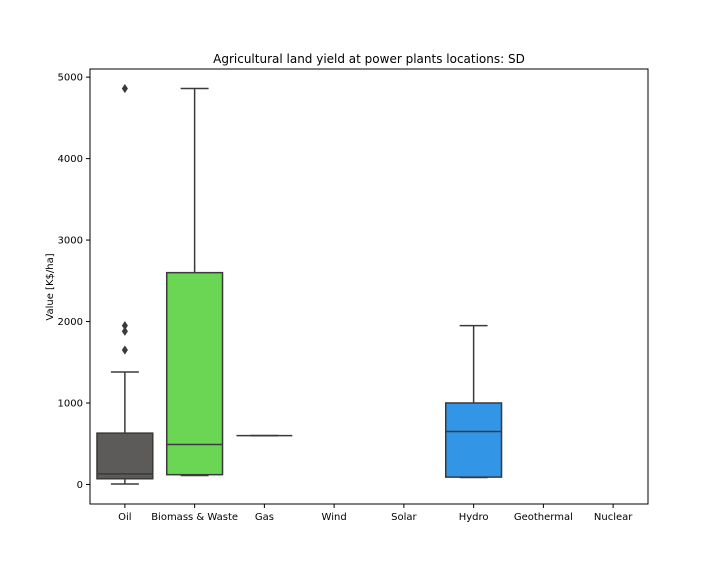 This screenshot has height=576, width=720. I want to click on x-tick-label: Oil, so click(124, 517).